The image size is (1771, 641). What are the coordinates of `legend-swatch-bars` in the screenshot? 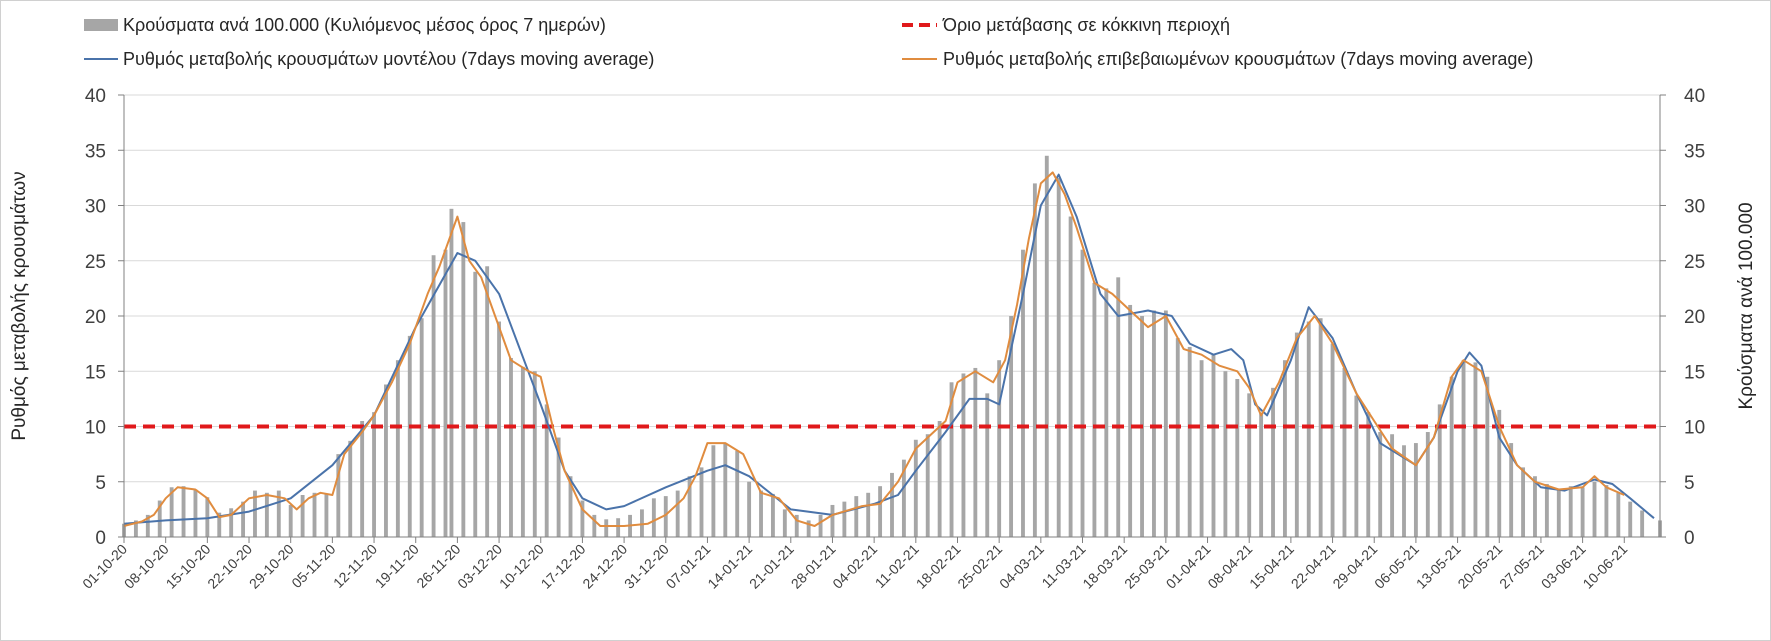 It's located at (101, 25).